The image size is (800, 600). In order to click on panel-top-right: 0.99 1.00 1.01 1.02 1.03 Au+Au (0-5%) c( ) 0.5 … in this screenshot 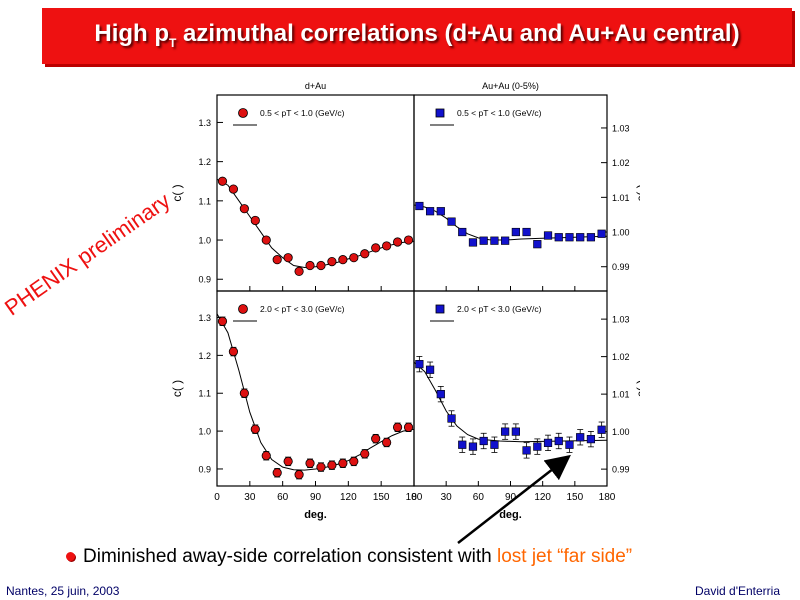, I will do `click(526, 186)`.